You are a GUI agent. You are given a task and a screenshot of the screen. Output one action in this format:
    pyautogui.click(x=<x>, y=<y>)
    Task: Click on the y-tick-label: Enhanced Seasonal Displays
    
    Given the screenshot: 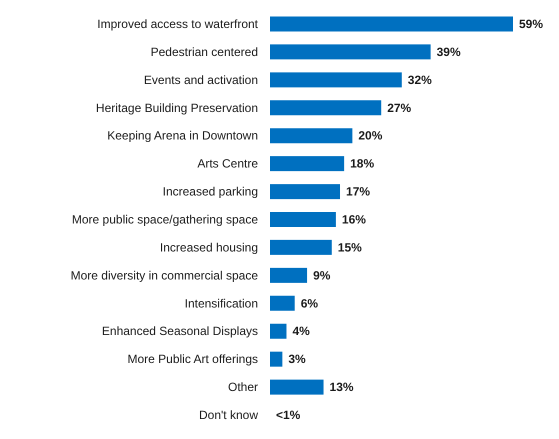 What is the action you would take?
    pyautogui.click(x=180, y=331)
    